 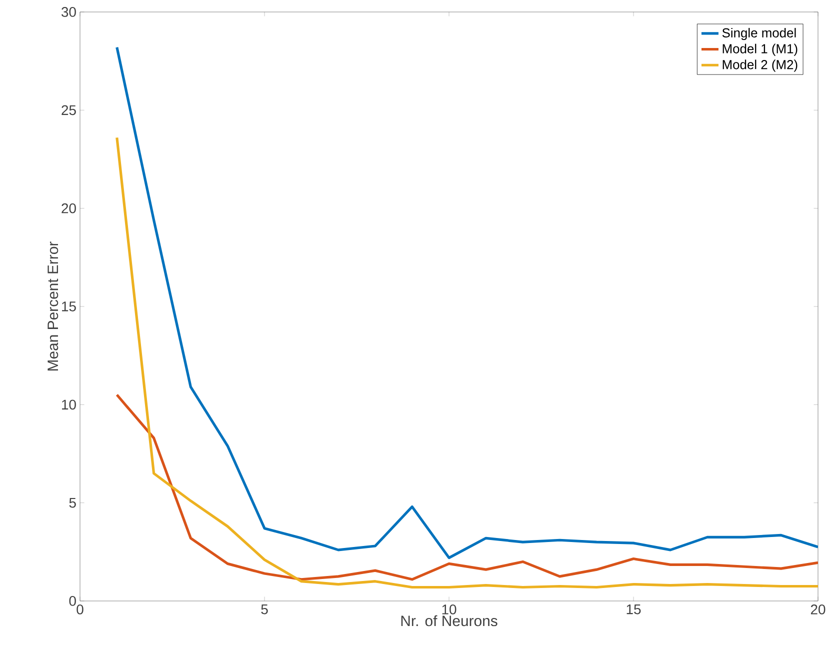 I want to click on y-tick-label: 25, so click(x=69, y=110).